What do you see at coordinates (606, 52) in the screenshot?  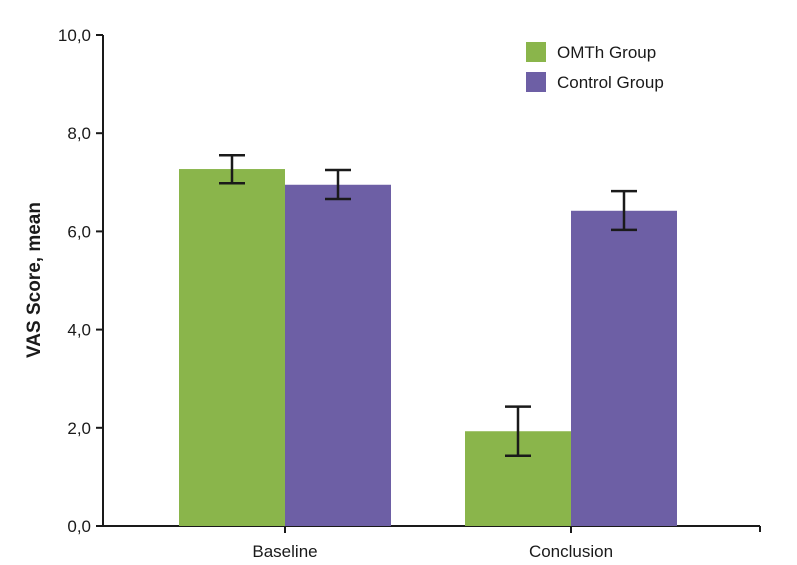 I see `legend-label-omth: OMTh Group` at bounding box center [606, 52].